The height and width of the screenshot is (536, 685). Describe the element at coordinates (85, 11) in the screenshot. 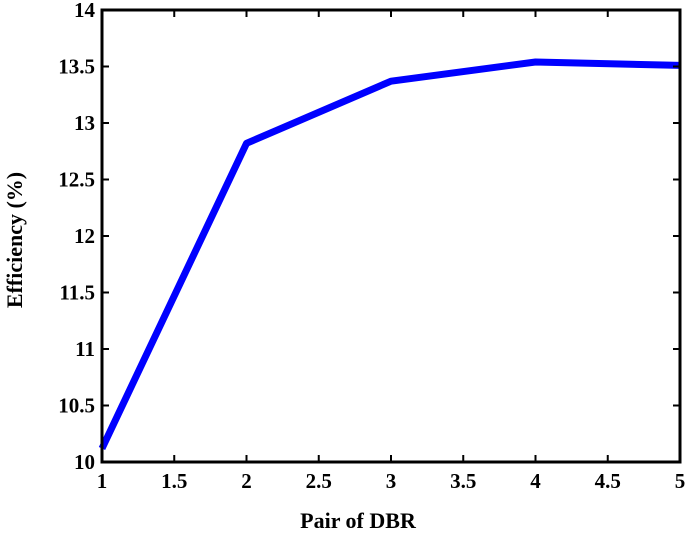

I see `y-tick-label: 14` at that location.